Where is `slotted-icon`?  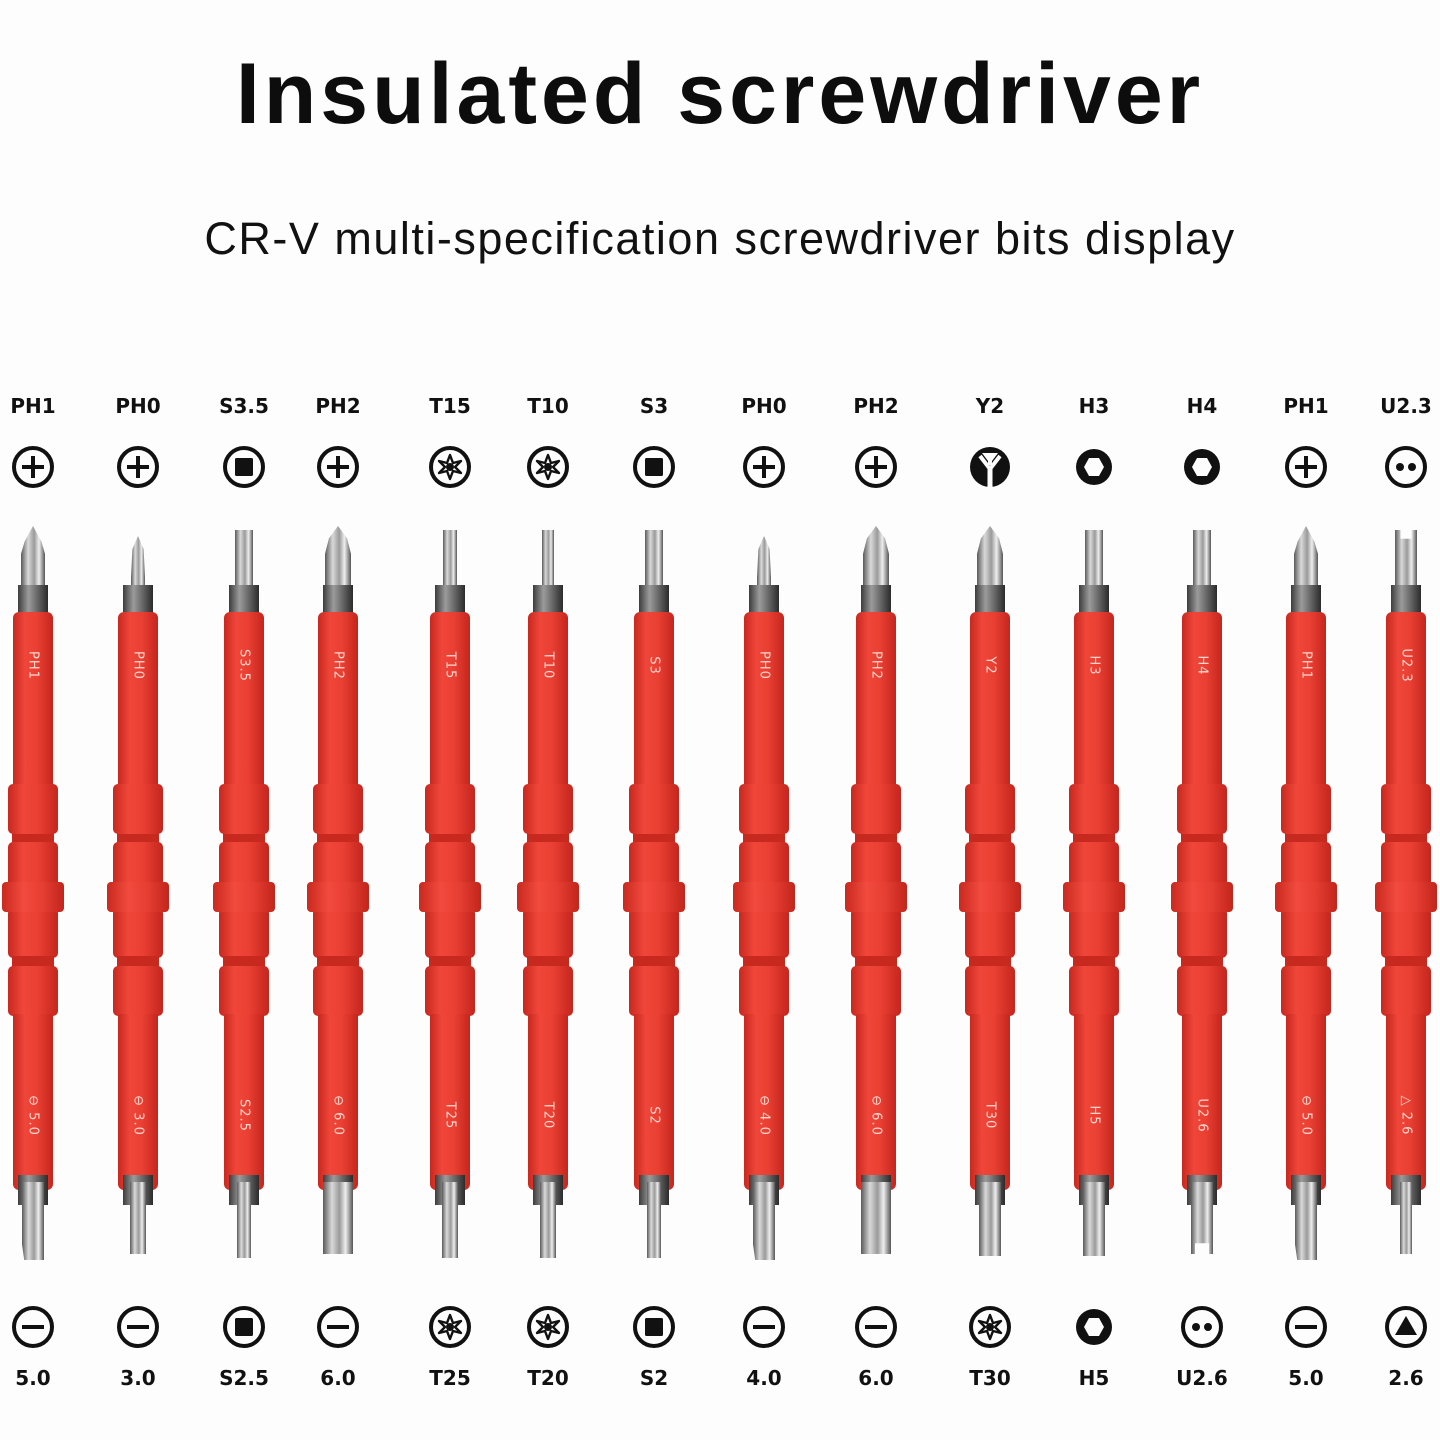
slotted-icon is located at coordinates (764, 1327).